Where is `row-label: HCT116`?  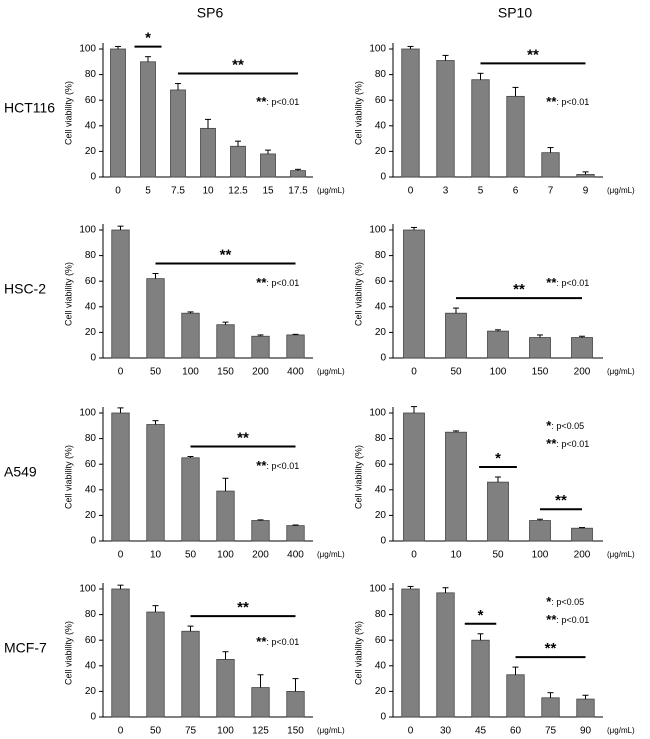 row-label: HCT116 is located at coordinates (29, 108).